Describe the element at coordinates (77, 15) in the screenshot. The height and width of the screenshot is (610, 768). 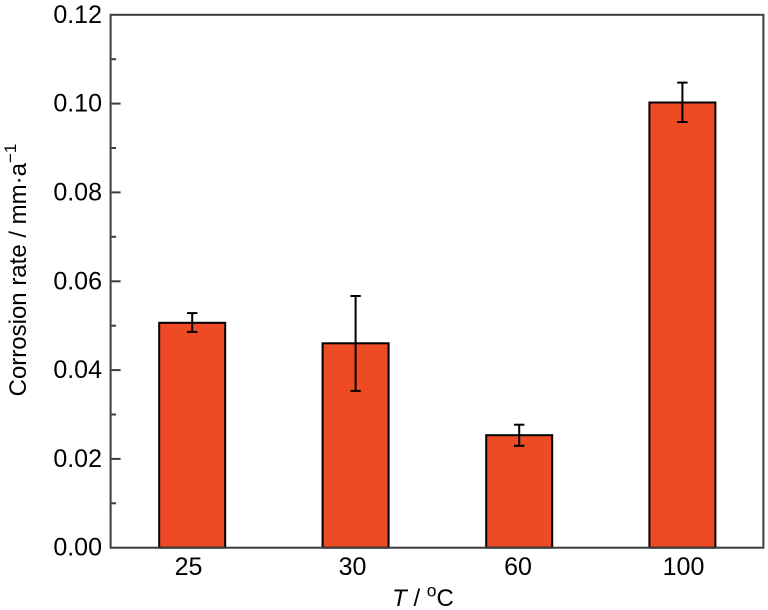
I see `svg-text: 0.12` at that location.